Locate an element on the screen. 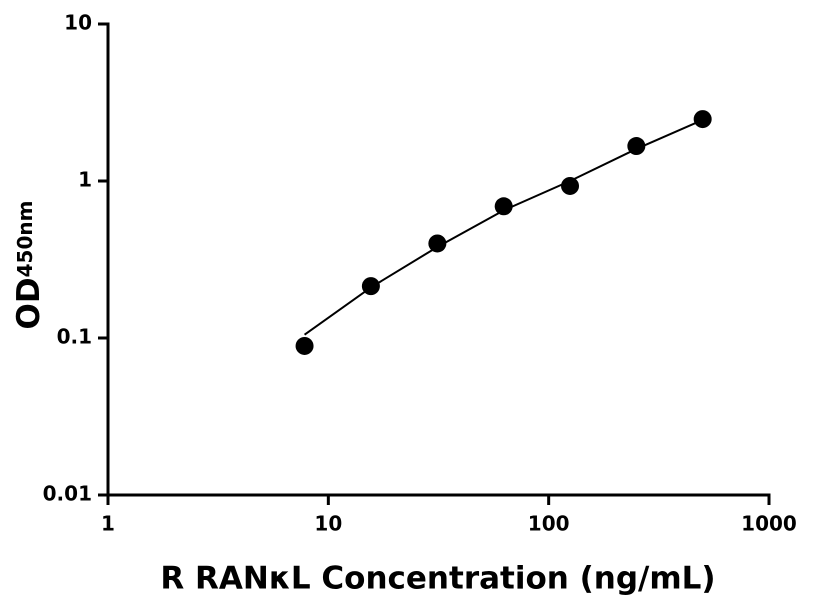  y-axis-title: OD450nm is located at coordinates (29, 265).